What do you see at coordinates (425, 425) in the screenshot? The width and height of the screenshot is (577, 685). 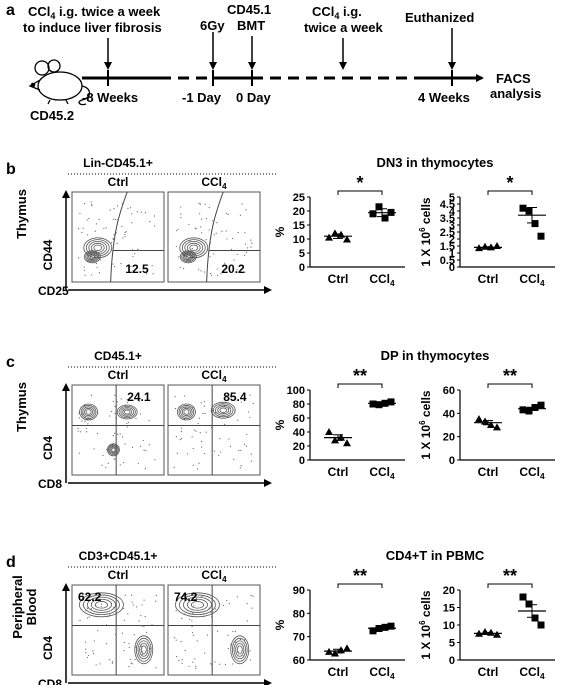 I see `y-axis-label: 1 X 106 cells` at bounding box center [425, 425].